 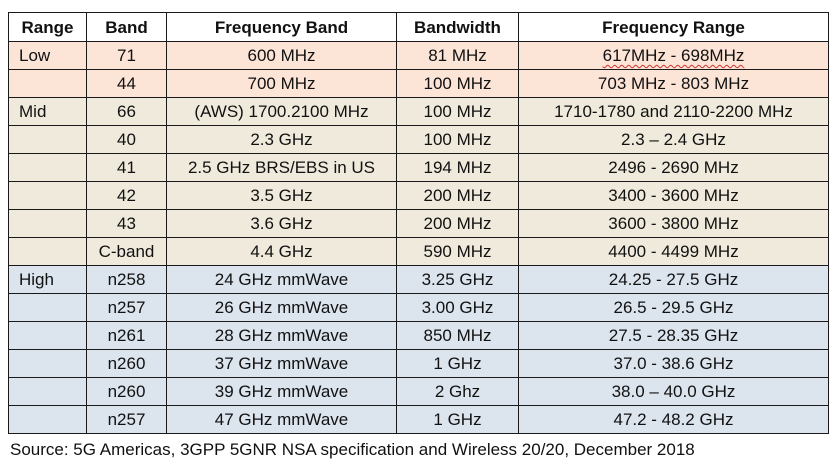 What do you see at coordinates (126, 335) in the screenshot?
I see `cell-band: n261` at bounding box center [126, 335].